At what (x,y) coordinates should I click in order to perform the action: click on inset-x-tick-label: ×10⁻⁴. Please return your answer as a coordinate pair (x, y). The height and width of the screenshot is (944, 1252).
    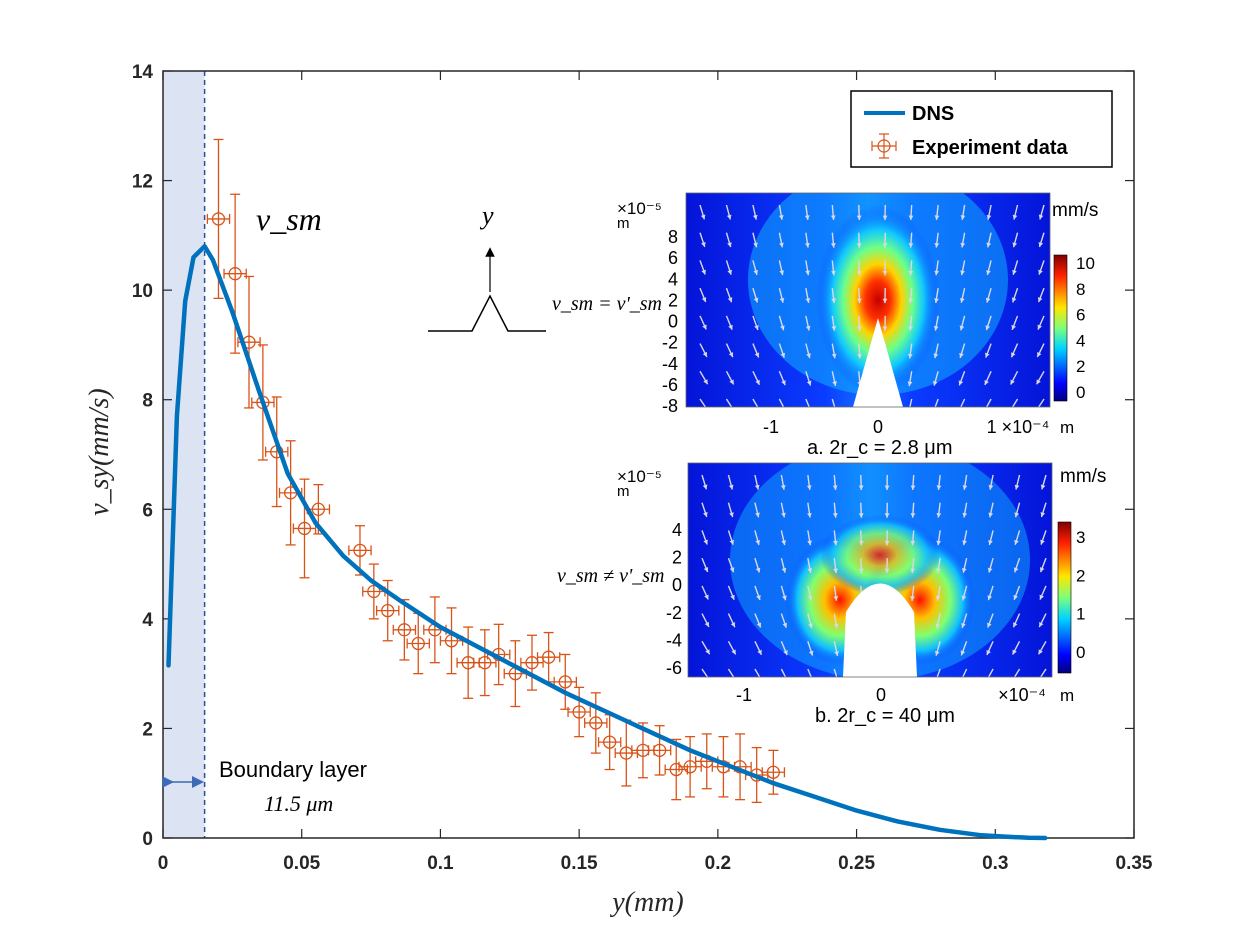
    Looking at the image, I should click on (1022, 695).